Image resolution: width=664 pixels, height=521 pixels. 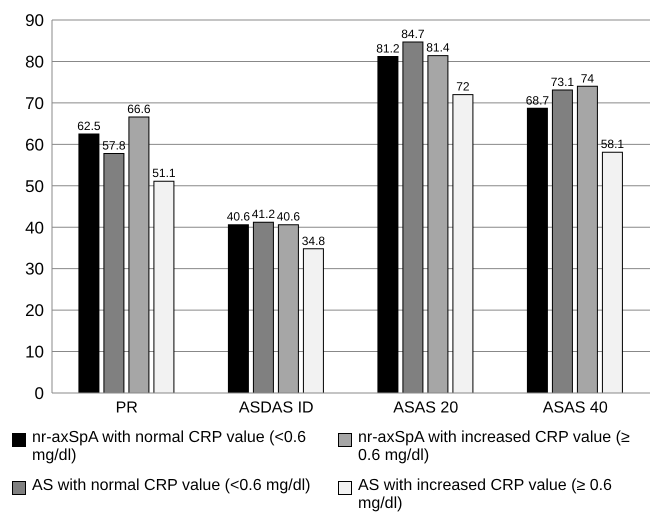 I want to click on legend-label: AS with increased CRP value (≥ 0.6 mg/dl), so click(x=485, y=495).